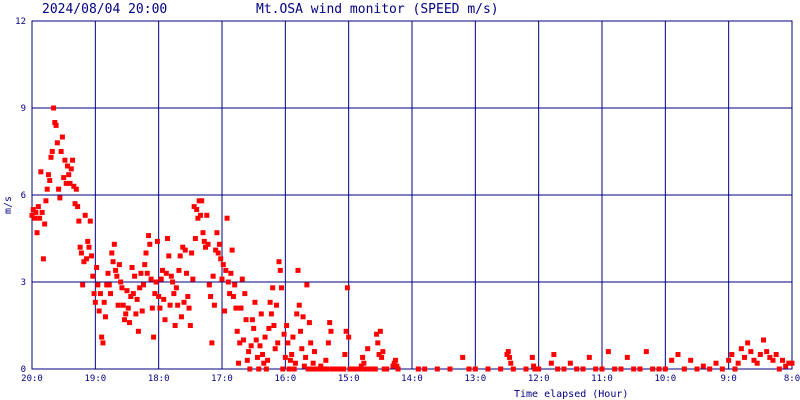 This screenshot has height=400, width=800. What do you see at coordinates (665, 379) in the screenshot?
I see `x-tick-label: 10:0` at bounding box center [665, 379].